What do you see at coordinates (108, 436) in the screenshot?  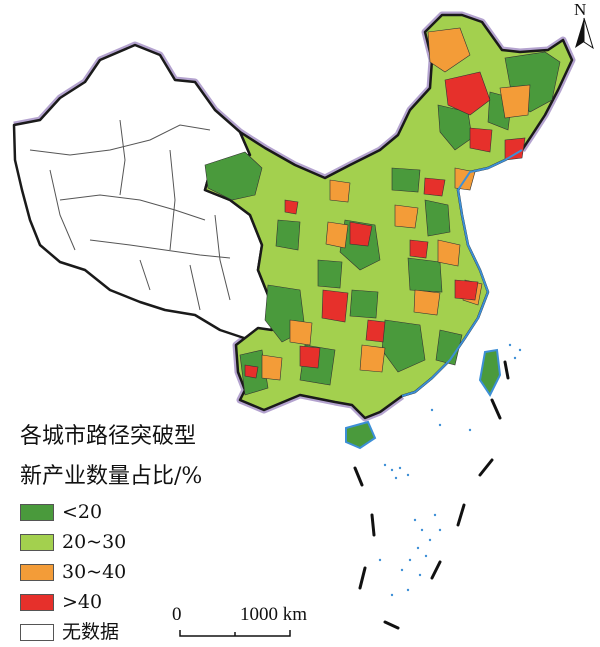 I see `legend-title-line1: 各城市路径突破型` at bounding box center [108, 436].